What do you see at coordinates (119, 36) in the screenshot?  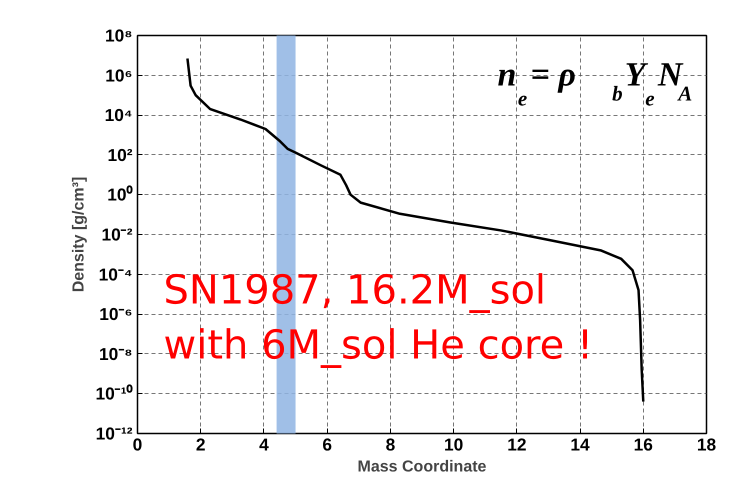 I see `y-tick-label: 10⁸` at bounding box center [119, 36].